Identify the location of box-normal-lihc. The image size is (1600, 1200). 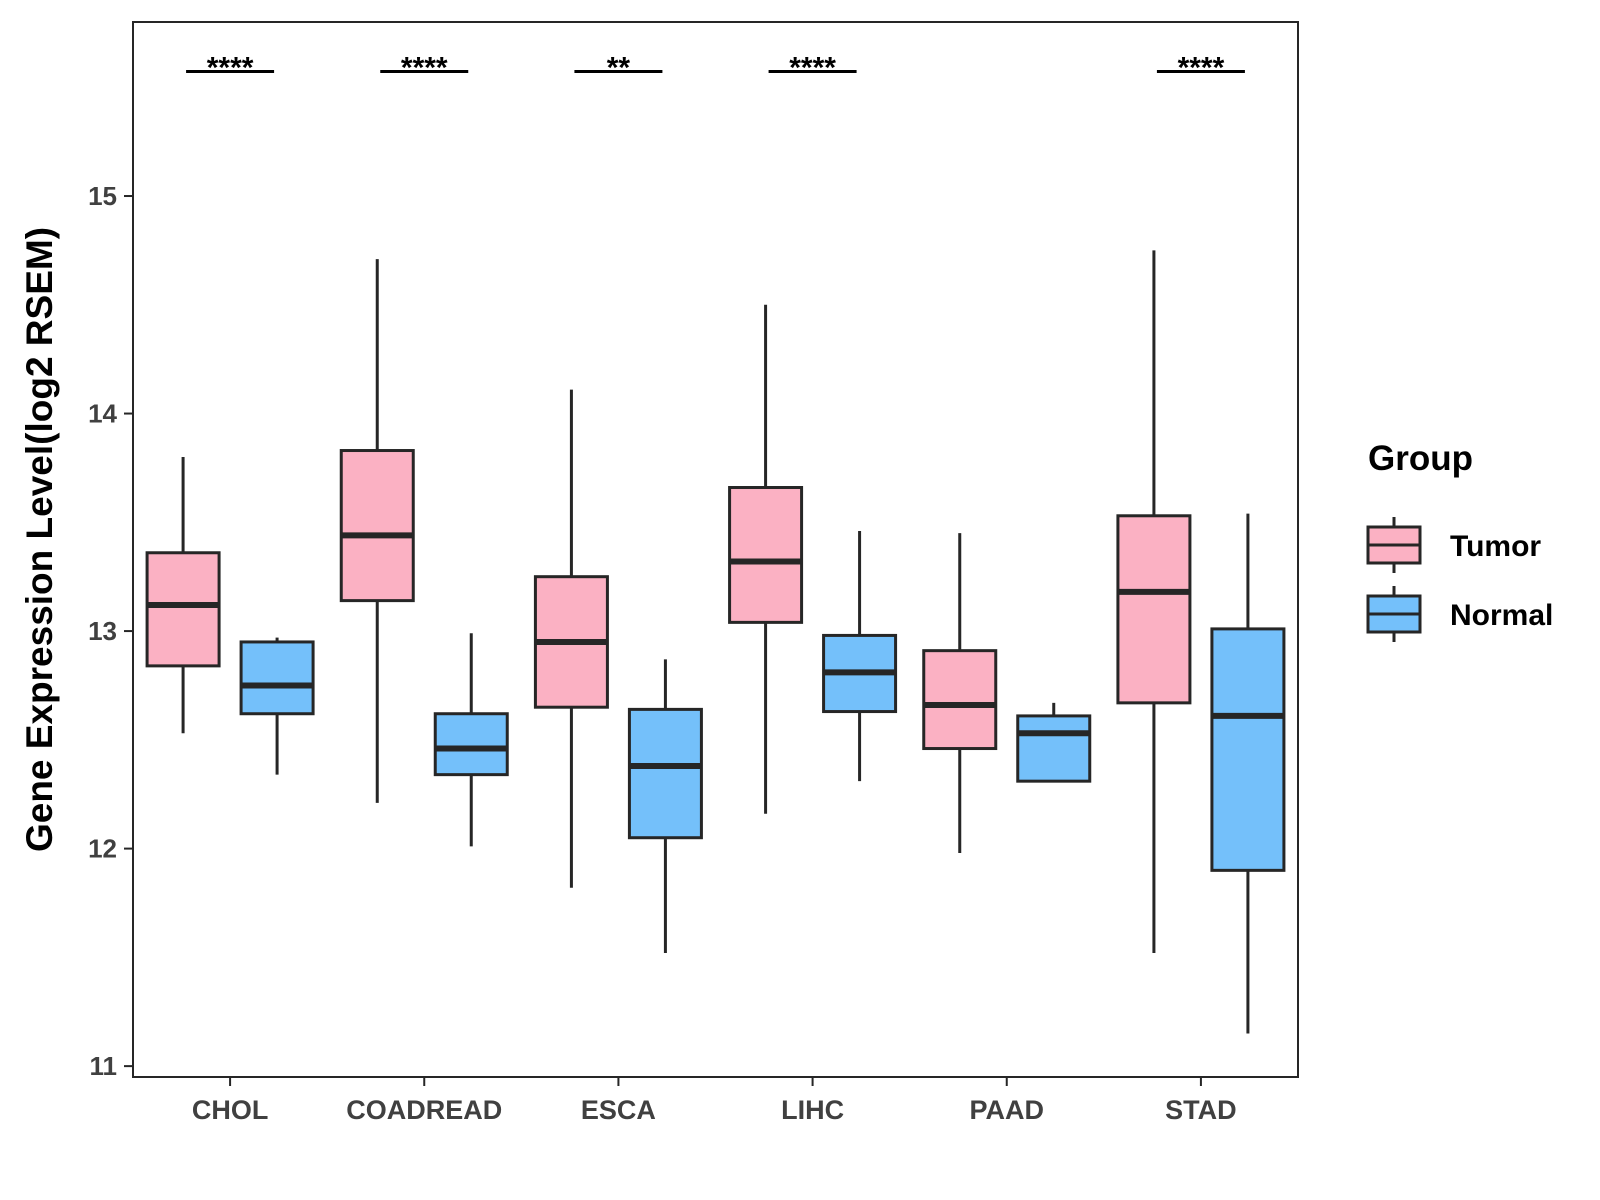
(860, 656).